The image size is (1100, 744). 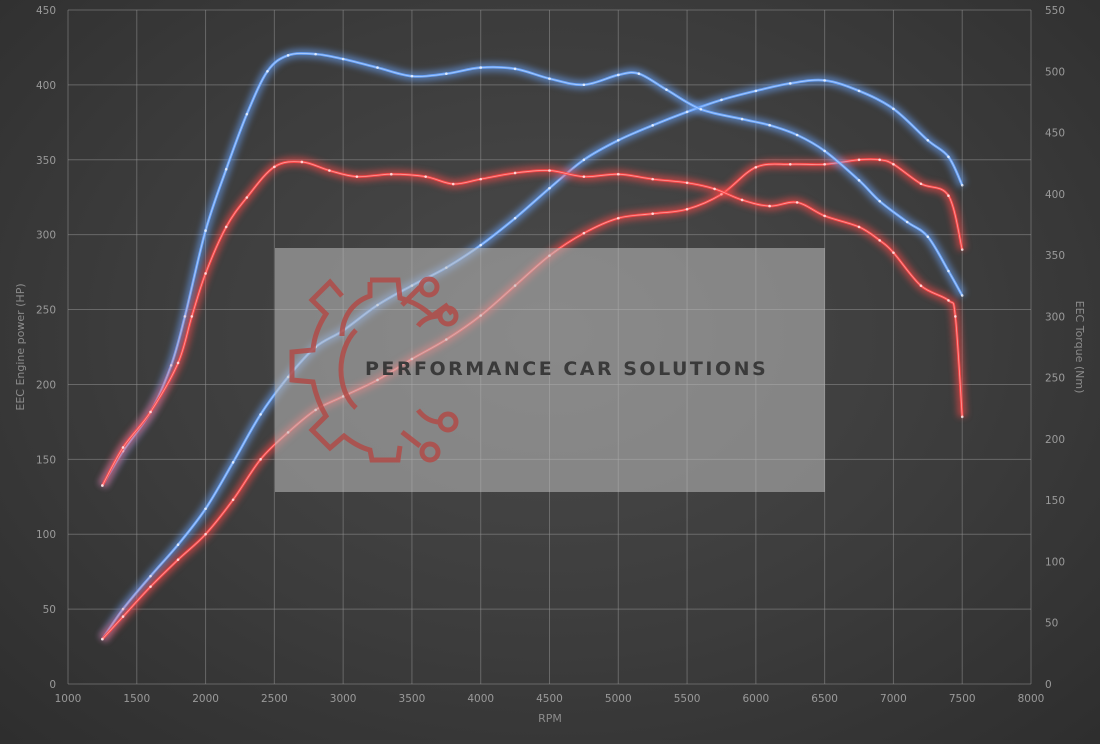 What do you see at coordinates (755, 699) in the screenshot?
I see `x-tick-label: 6000` at bounding box center [755, 699].